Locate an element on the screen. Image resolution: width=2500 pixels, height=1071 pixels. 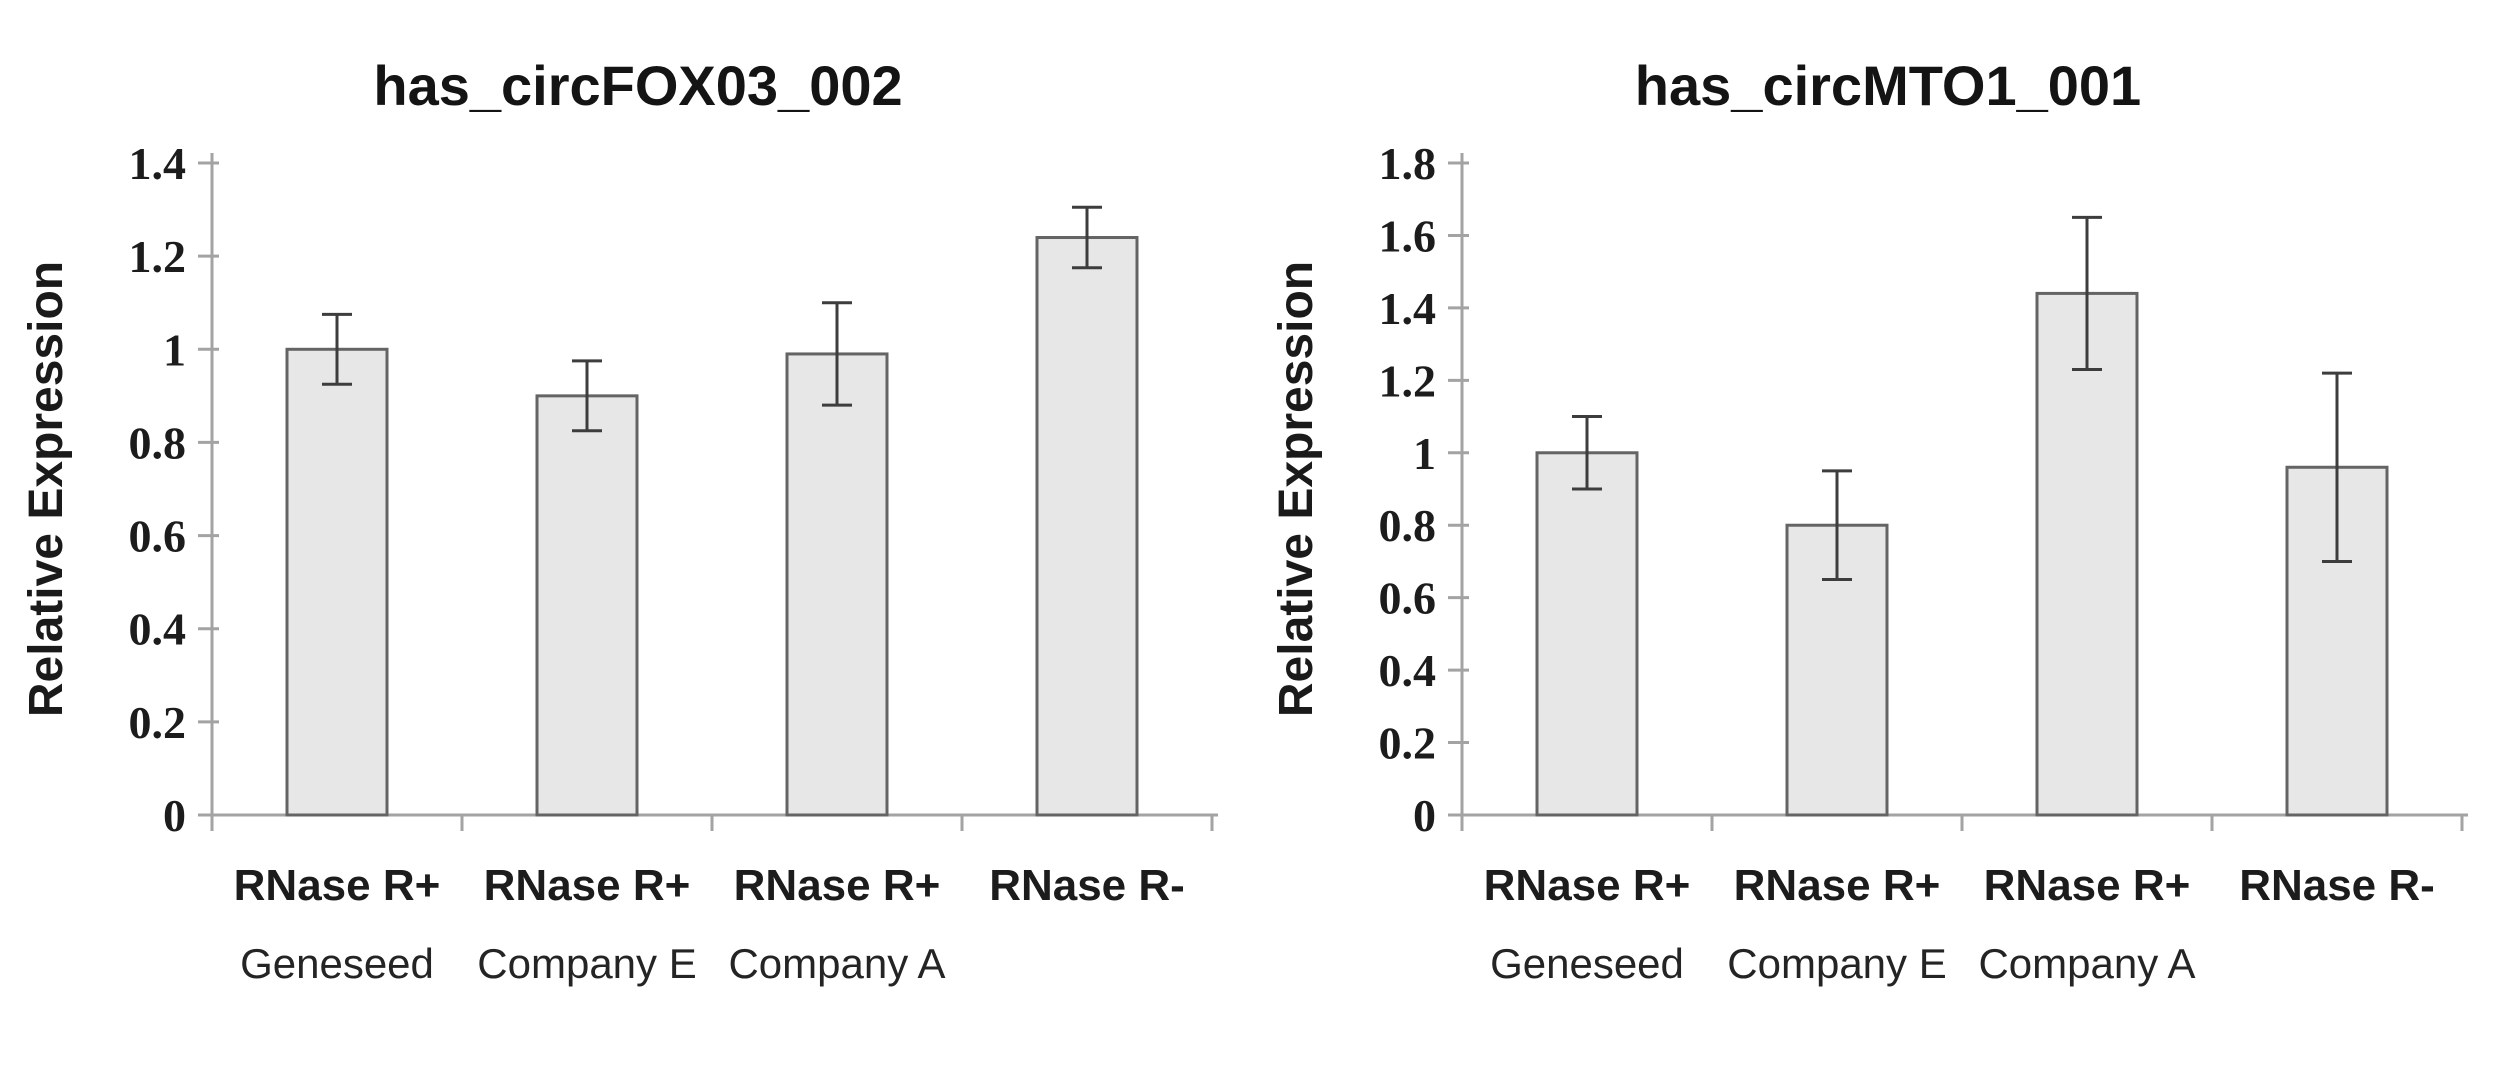
y-tick-label: 1.8 is located at coordinates (1408, 163).